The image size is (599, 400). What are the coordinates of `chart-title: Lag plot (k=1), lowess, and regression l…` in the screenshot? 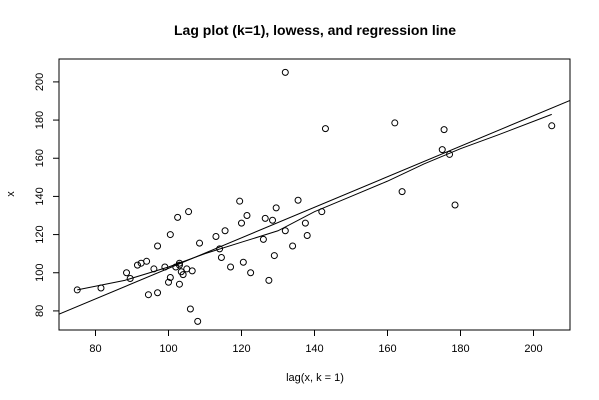 It's located at (315, 30).